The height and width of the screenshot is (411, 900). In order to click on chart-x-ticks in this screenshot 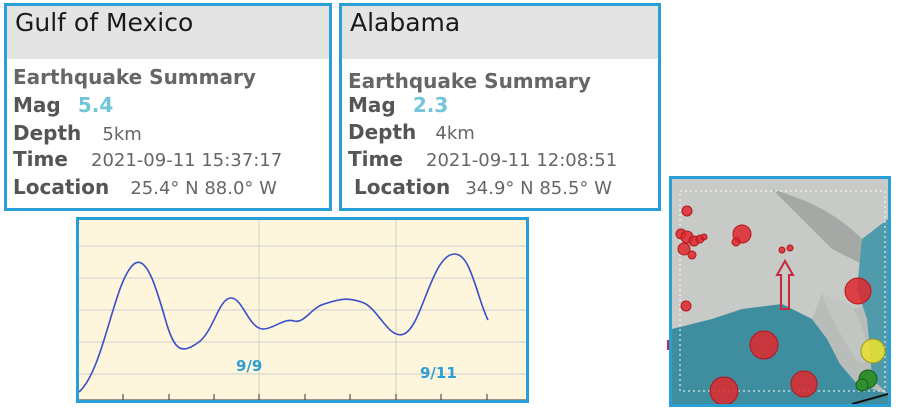, I will do `click(302, 397)`.